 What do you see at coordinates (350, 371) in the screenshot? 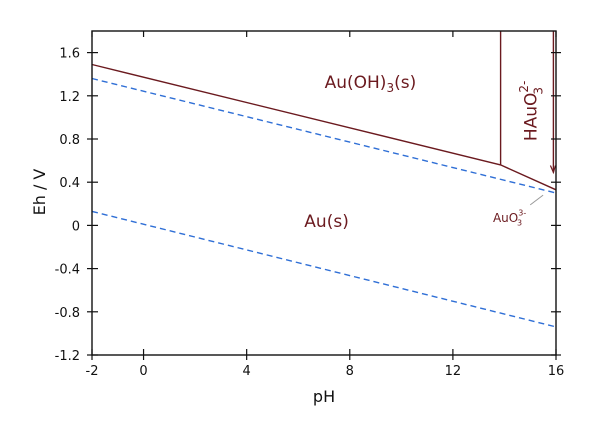
I see `x-tick-label: 8` at bounding box center [350, 371].